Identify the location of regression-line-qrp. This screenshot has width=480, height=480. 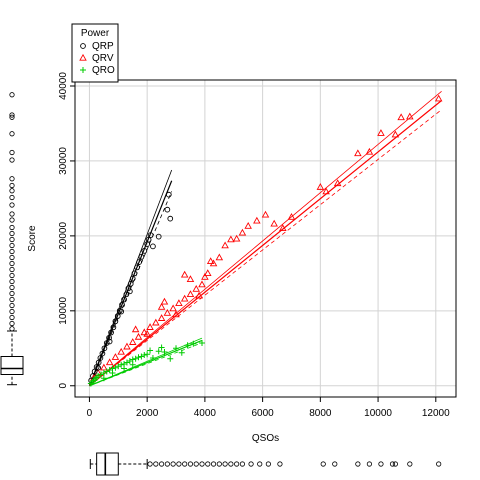
(130, 283).